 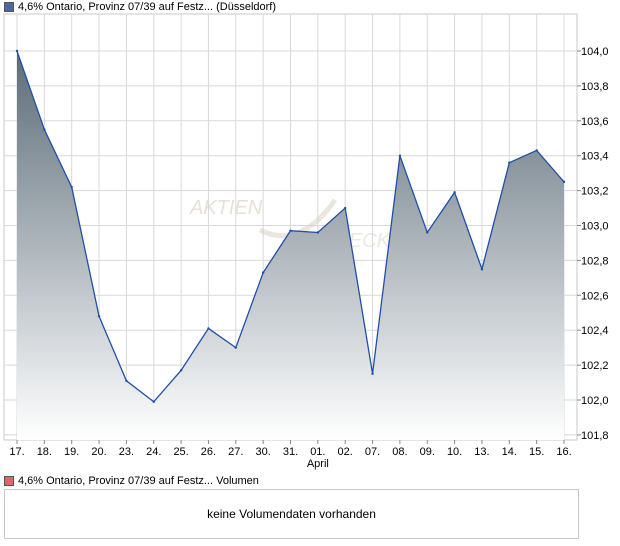 What do you see at coordinates (44, 452) in the screenshot?
I see `x-tick-label: 18.` at bounding box center [44, 452].